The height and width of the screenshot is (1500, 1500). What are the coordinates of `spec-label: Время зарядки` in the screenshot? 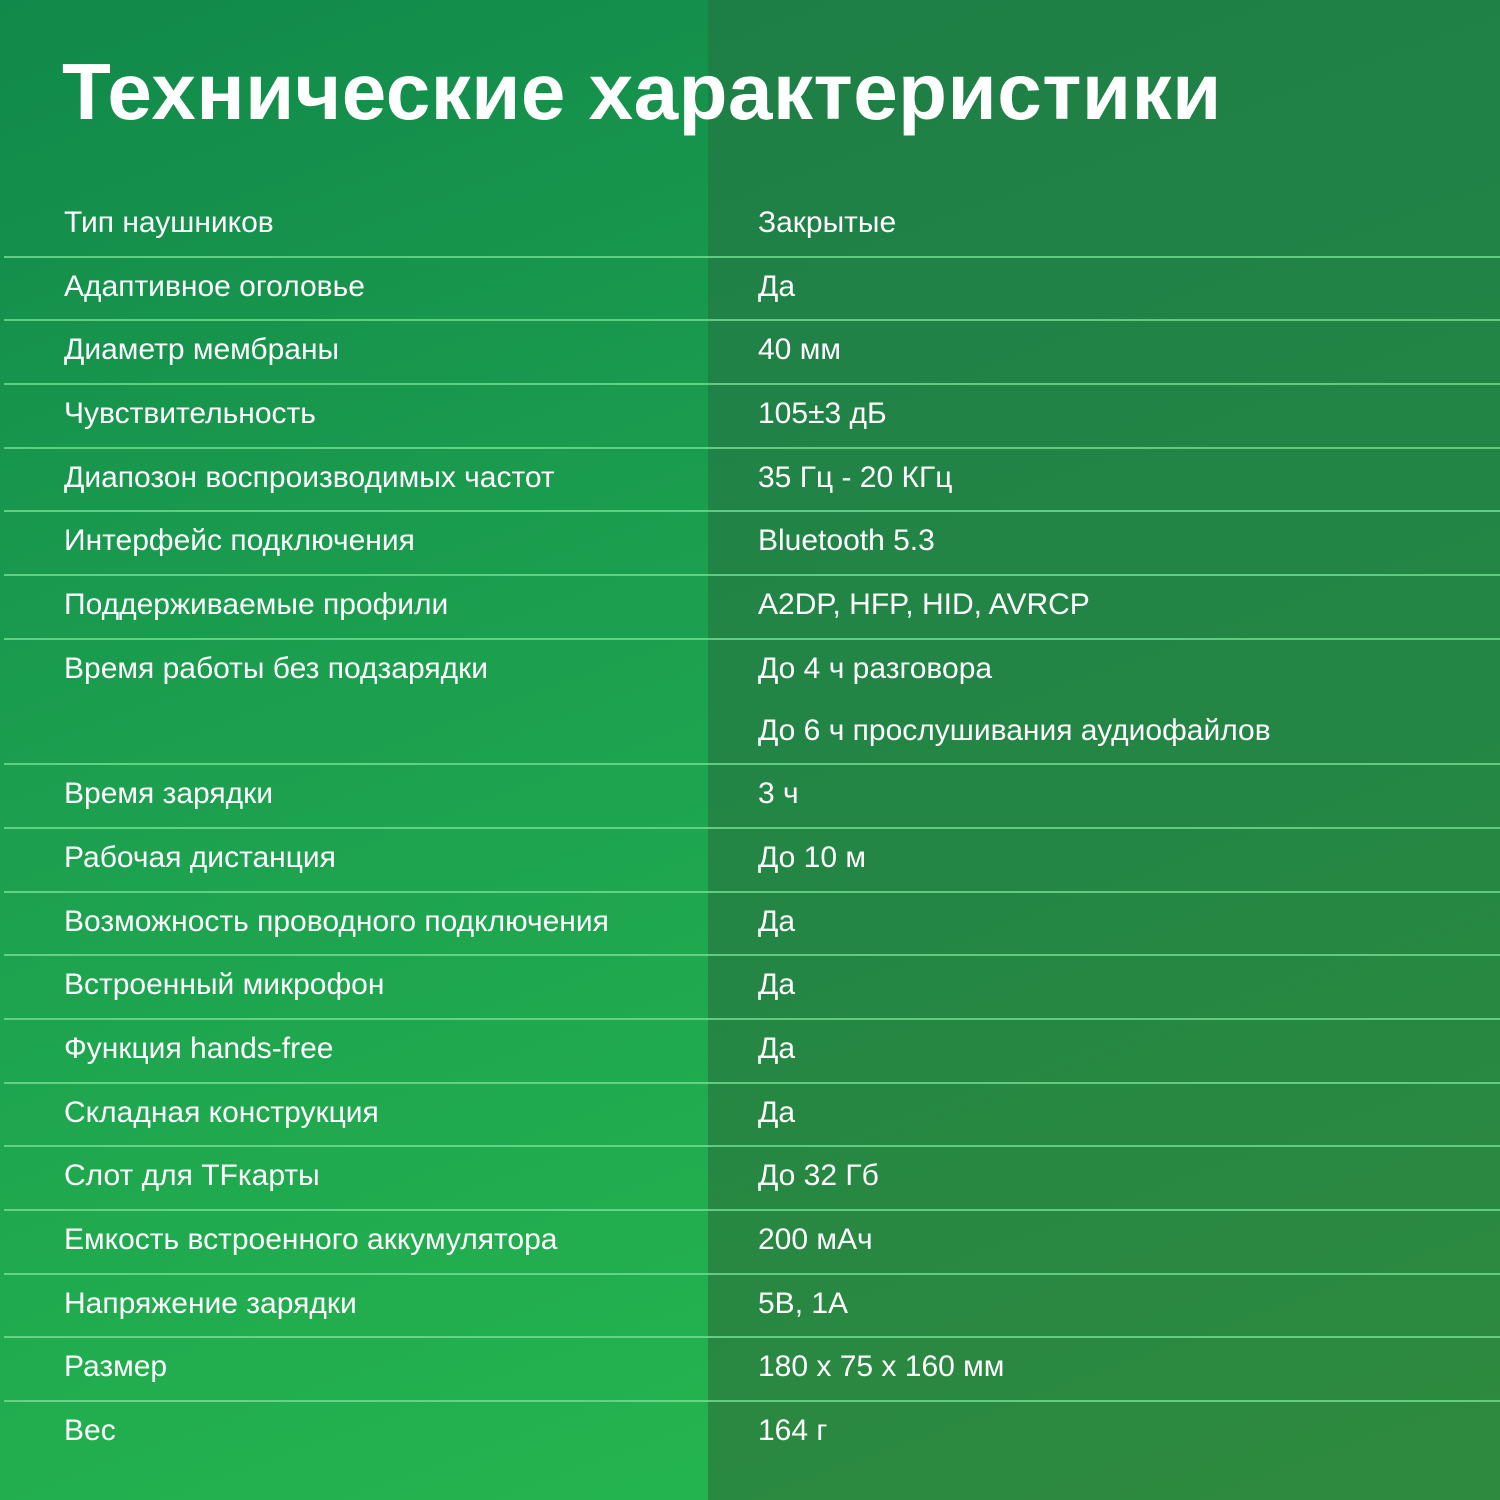 It's located at (169, 794).